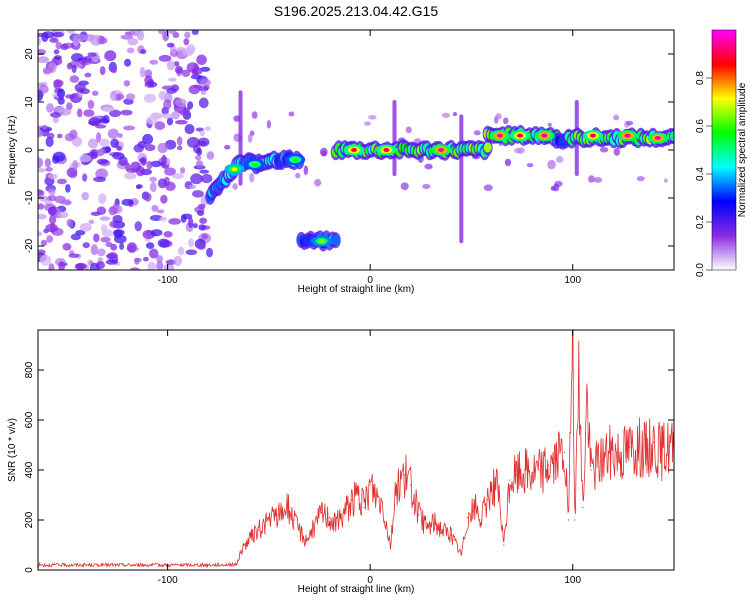  Describe the element at coordinates (572, 580) in the screenshot. I see `snr-x-tick-label: 100` at that location.